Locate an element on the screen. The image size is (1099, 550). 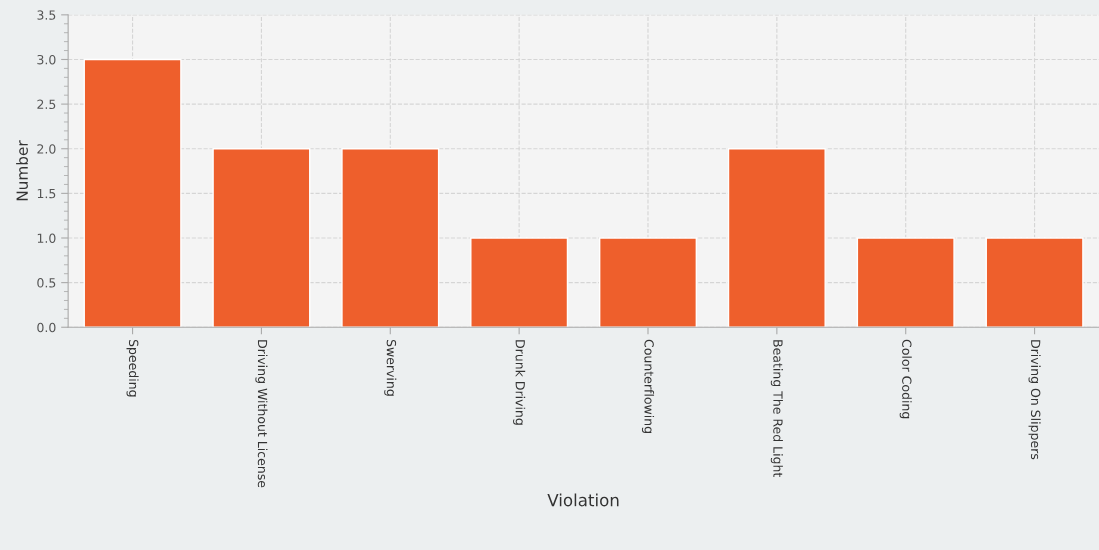
x-tick-label: Speeding is located at coordinates (132, 368).